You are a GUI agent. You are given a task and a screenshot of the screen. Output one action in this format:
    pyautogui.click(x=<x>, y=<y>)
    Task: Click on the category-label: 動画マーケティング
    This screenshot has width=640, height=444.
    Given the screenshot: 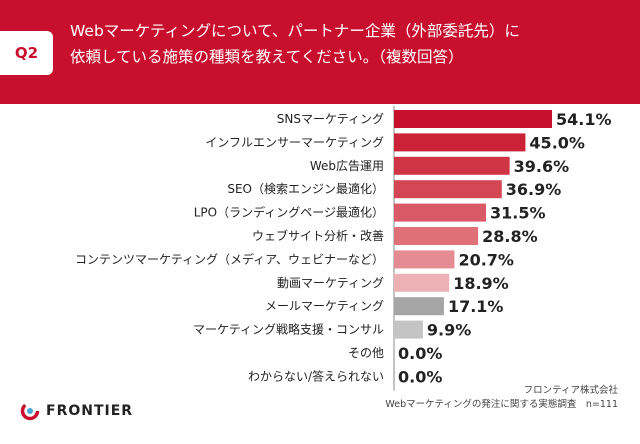 What is the action you would take?
    pyautogui.click(x=330, y=283)
    